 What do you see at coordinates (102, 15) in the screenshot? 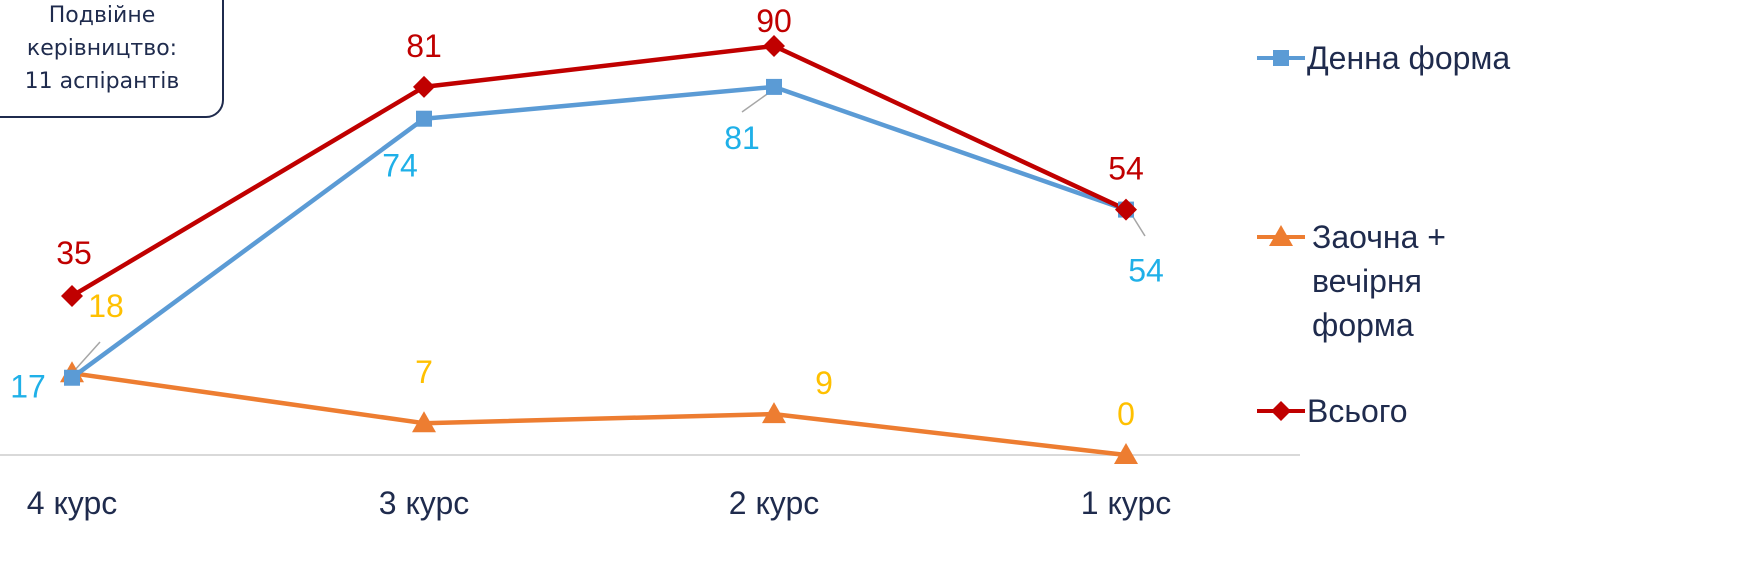
I see `annotation-line-1: Подвійне` at bounding box center [102, 15].